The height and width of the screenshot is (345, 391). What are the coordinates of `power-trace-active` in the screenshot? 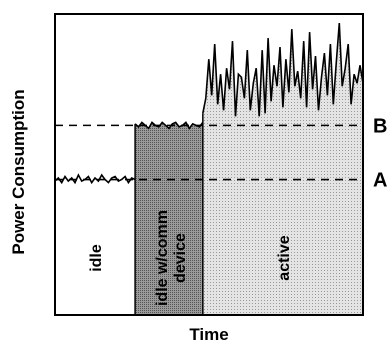 It's located at (283, 69).